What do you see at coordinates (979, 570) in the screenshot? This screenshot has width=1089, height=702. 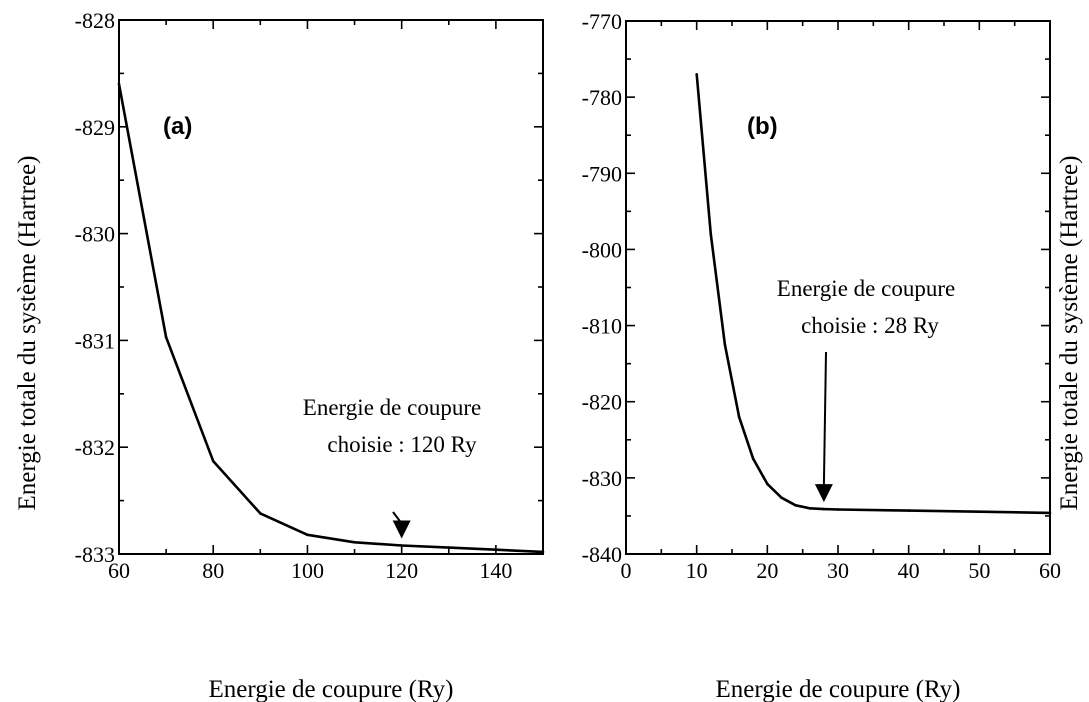 I see `x-tick-label-b: 50` at bounding box center [979, 570].